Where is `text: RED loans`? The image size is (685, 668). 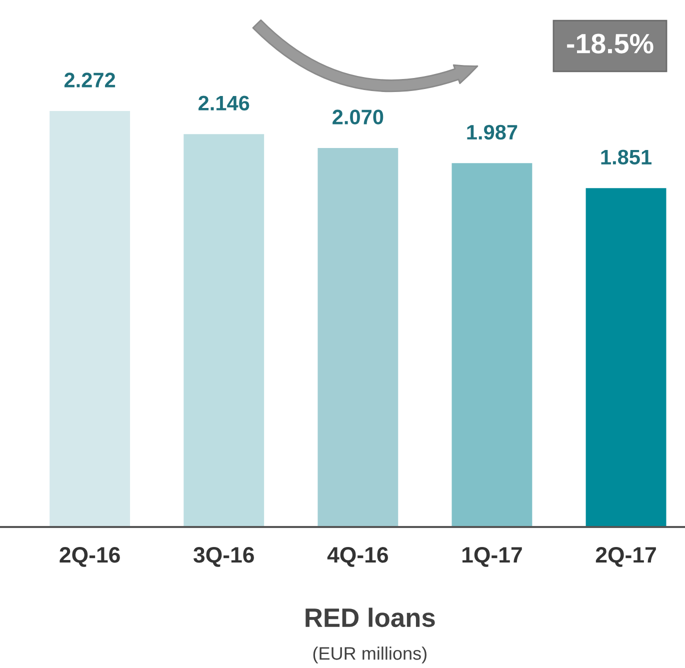
text: RED loans is located at coordinates (370, 618).